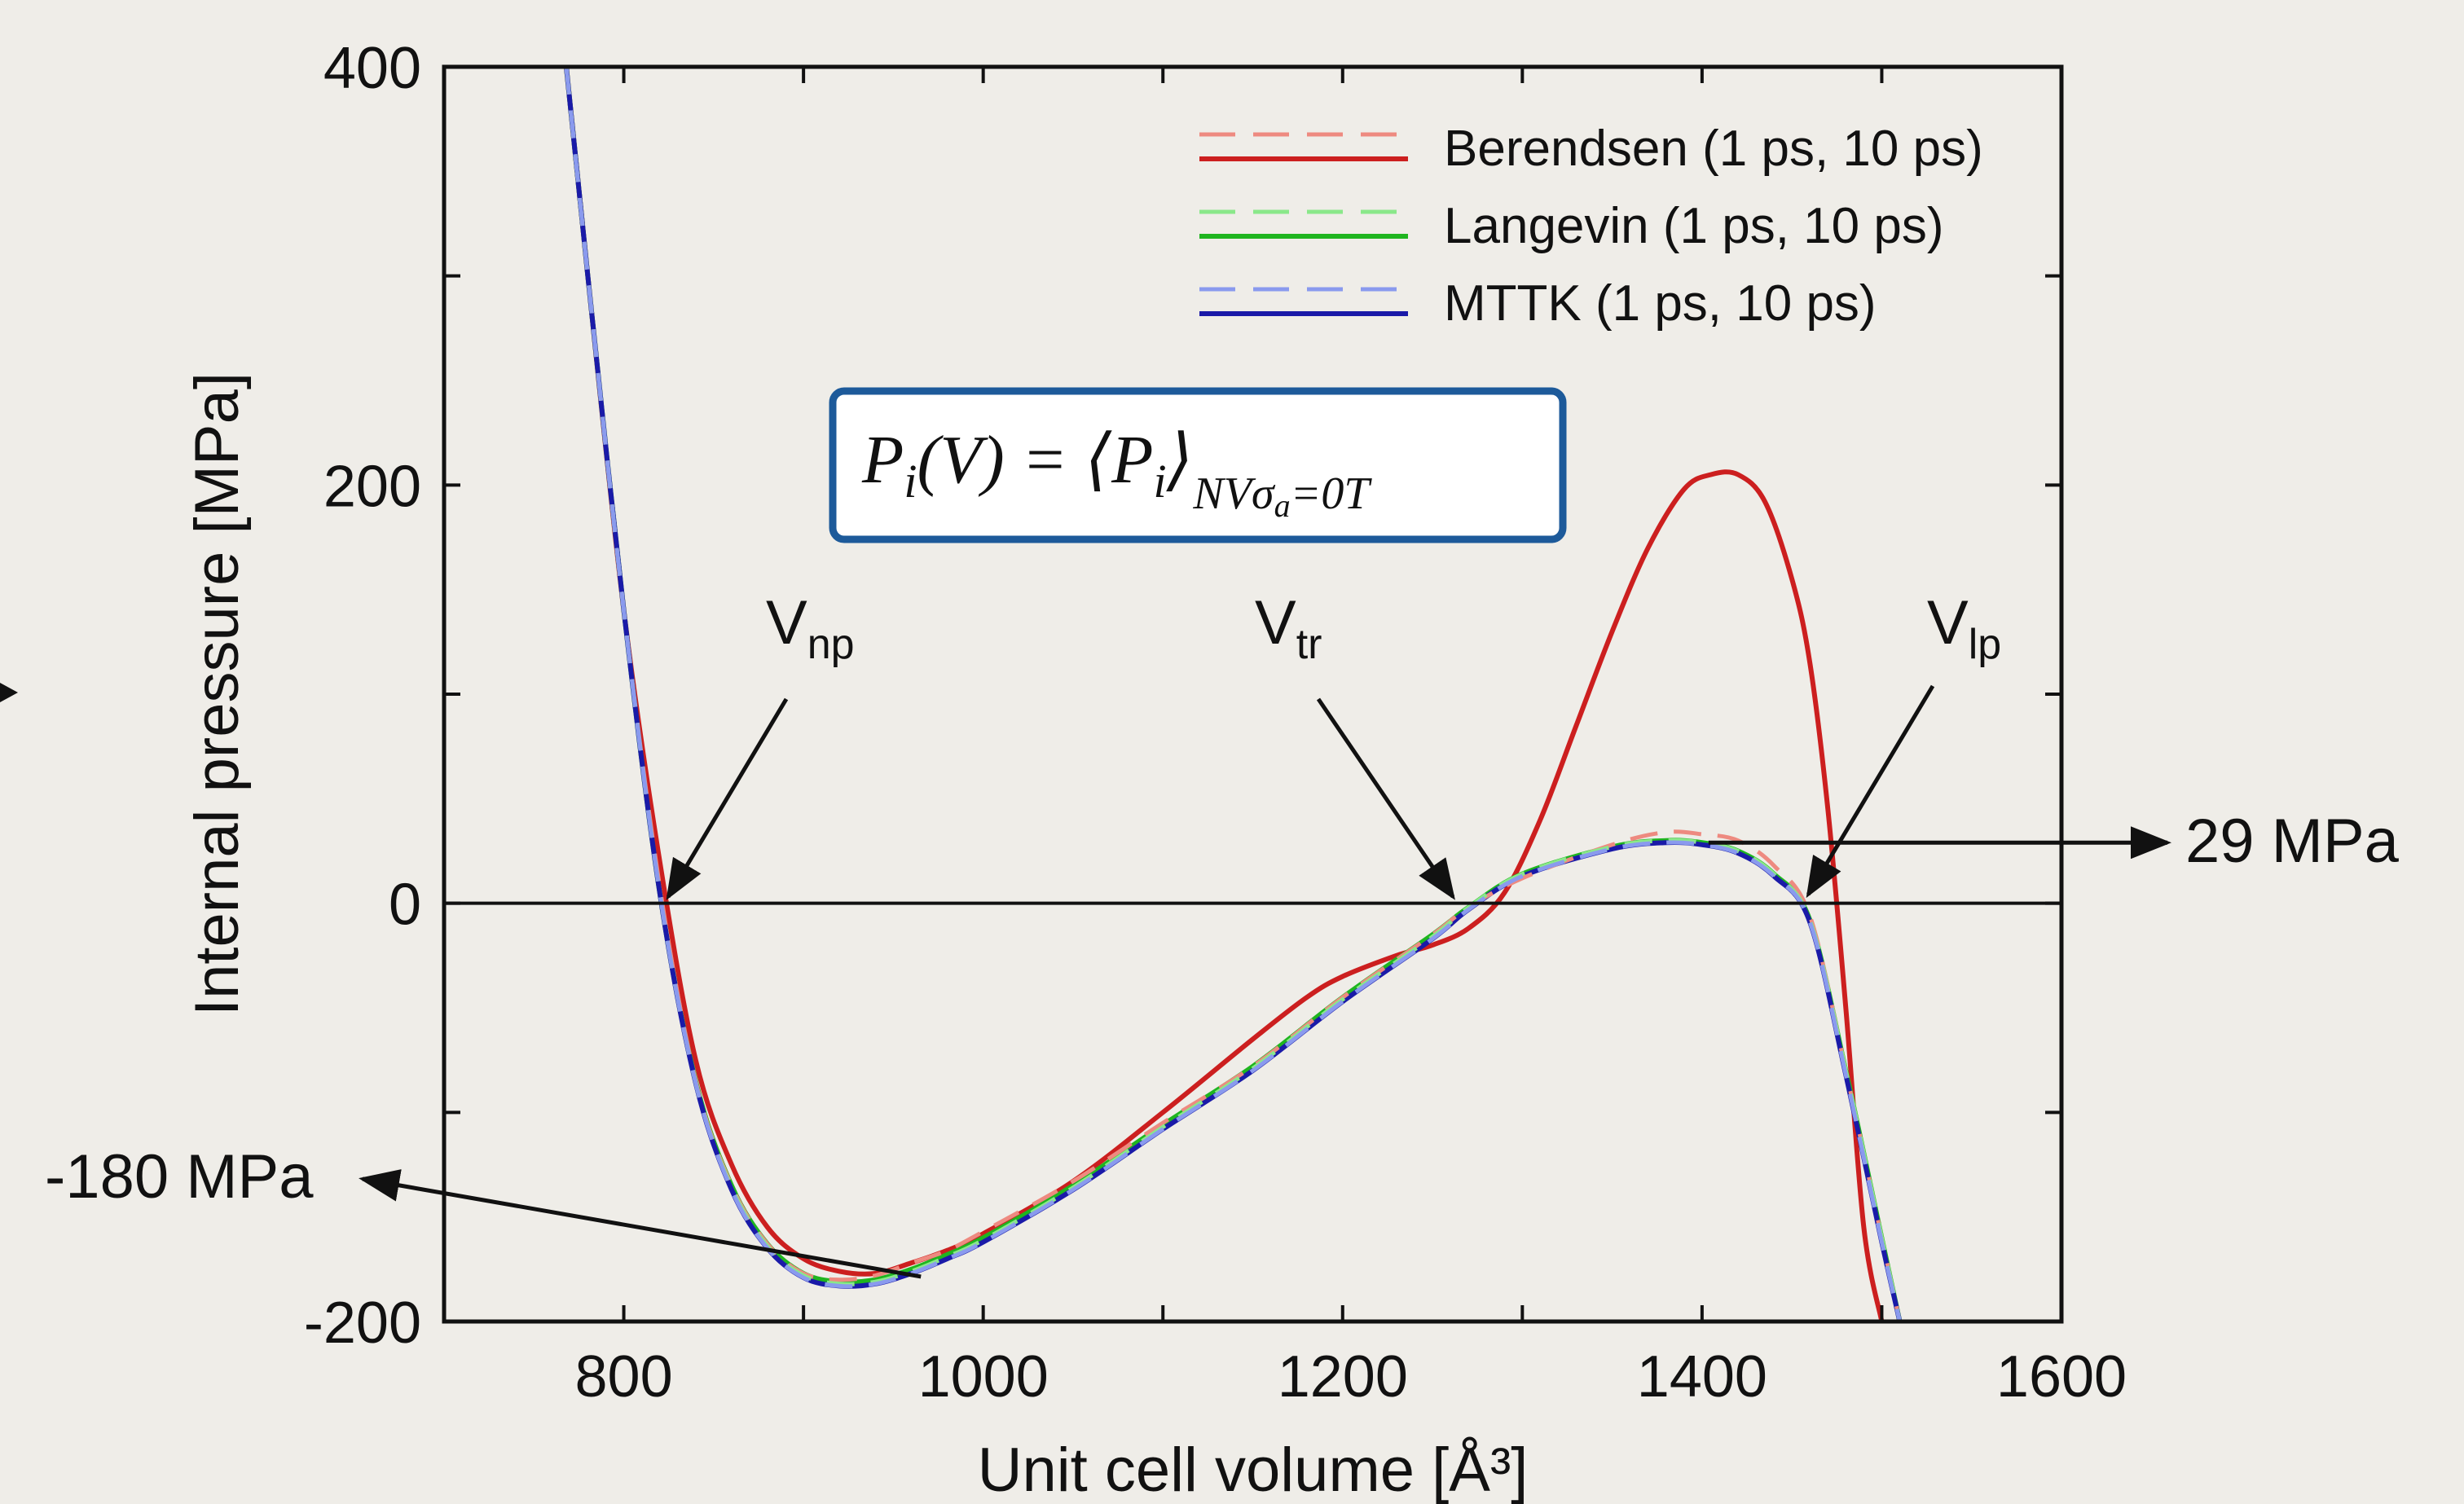  I want to click on y-tick-label: 0, so click(405, 905).